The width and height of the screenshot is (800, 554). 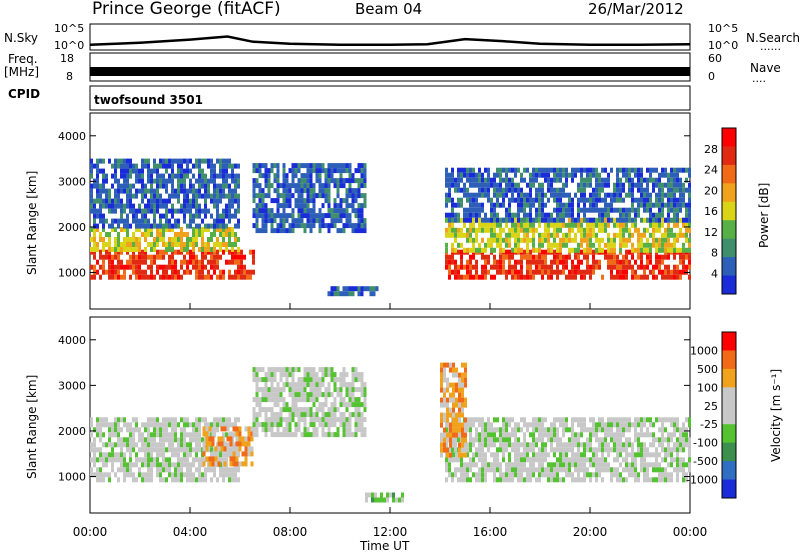 I want to click on cpid-label: CPID, so click(x=24, y=94).